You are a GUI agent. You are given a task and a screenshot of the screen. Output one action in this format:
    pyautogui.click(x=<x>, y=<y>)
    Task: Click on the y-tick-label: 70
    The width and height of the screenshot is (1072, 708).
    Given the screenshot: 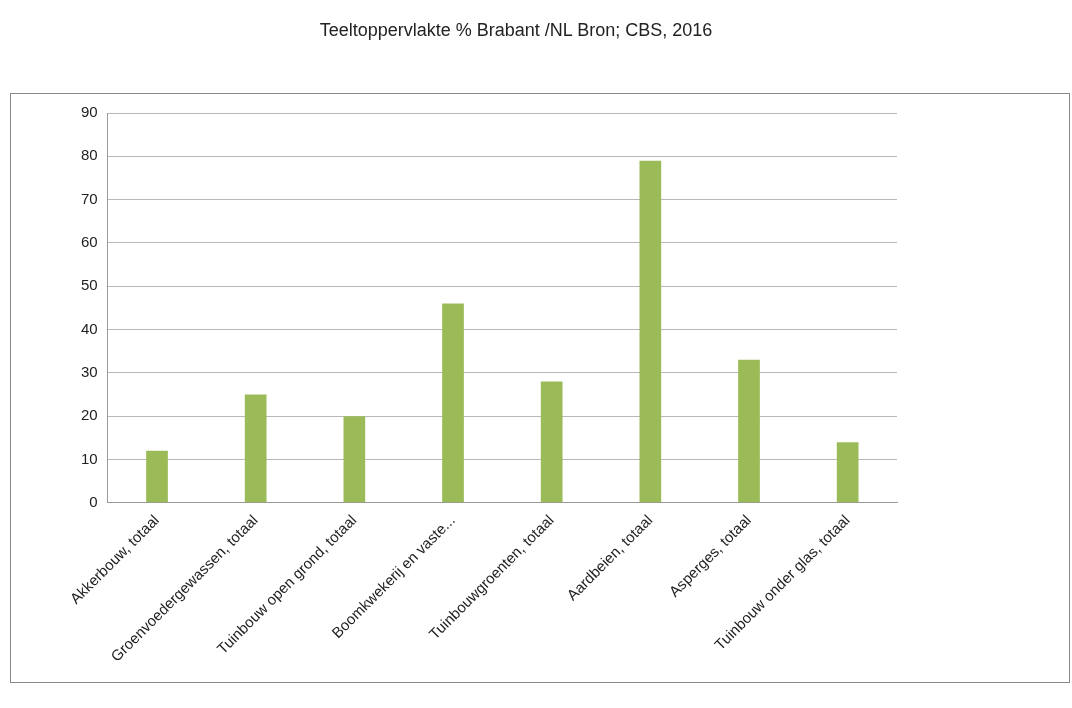 What is the action you would take?
    pyautogui.click(x=89, y=198)
    